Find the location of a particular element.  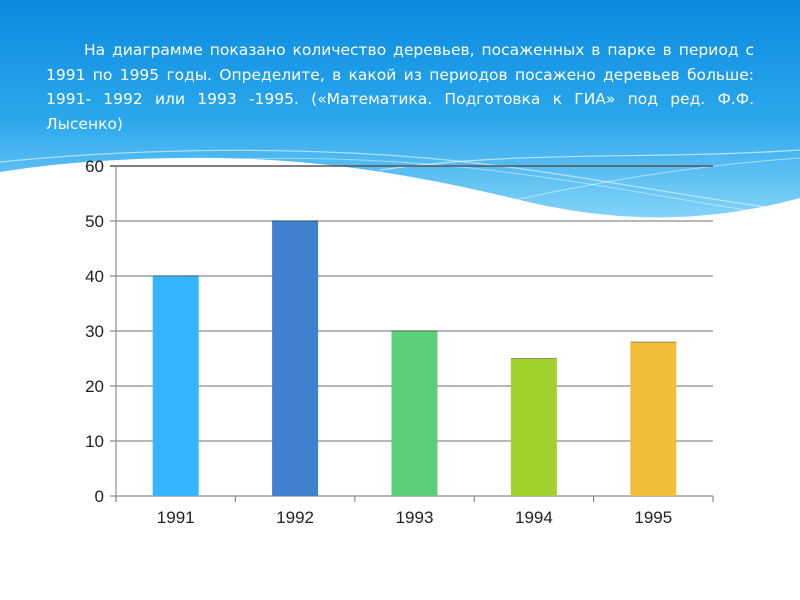

y-tick-label: 50 is located at coordinates (94, 221).